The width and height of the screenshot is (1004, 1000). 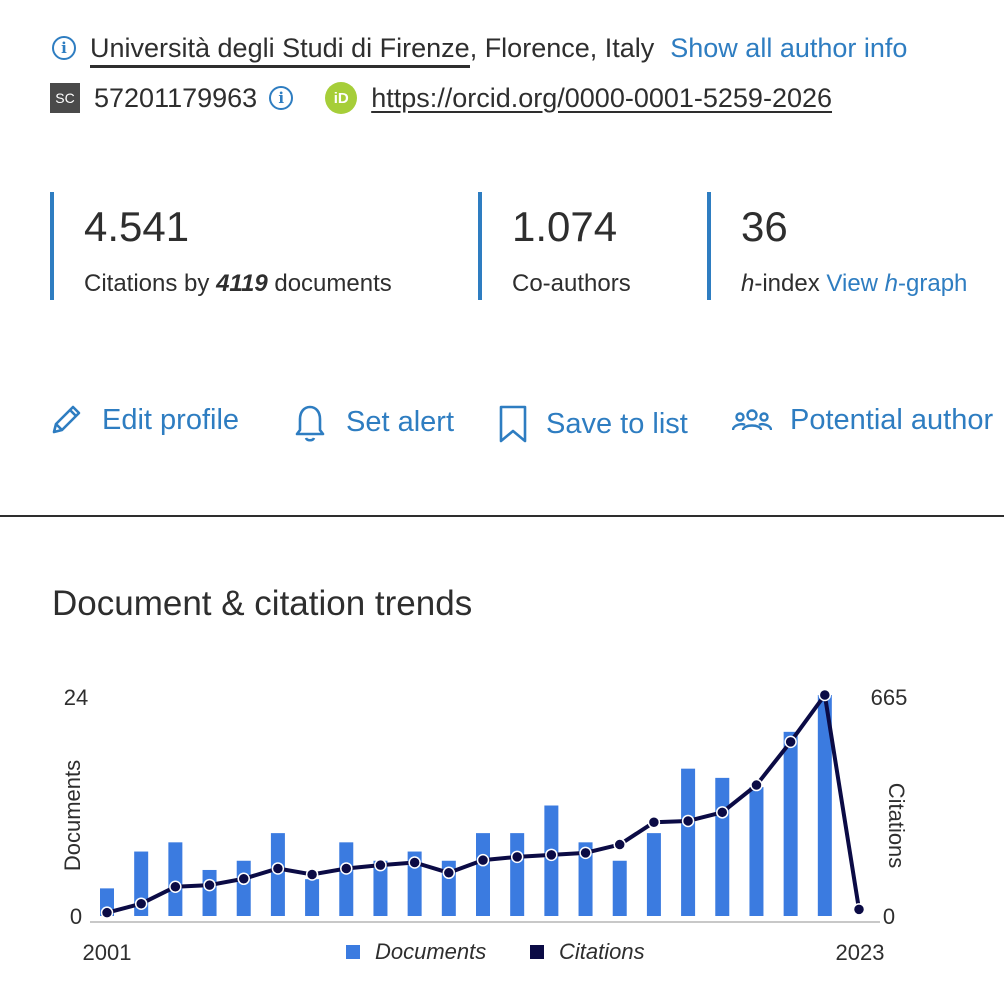 What do you see at coordinates (892, 420) in the screenshot?
I see `potential-author-label: Potential author` at bounding box center [892, 420].